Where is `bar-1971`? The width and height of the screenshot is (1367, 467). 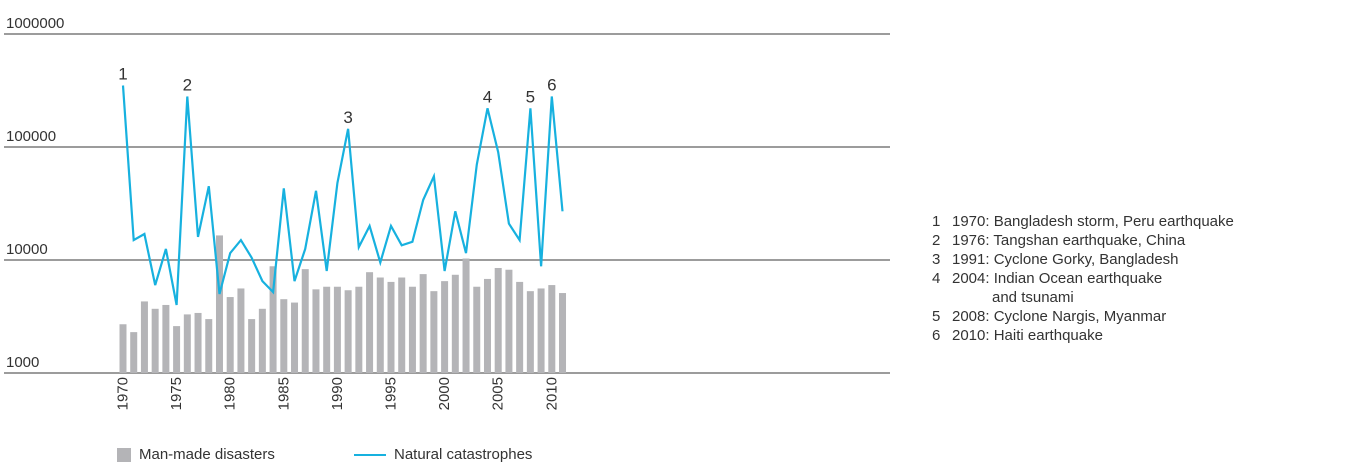 bar-1971 is located at coordinates (134, 352).